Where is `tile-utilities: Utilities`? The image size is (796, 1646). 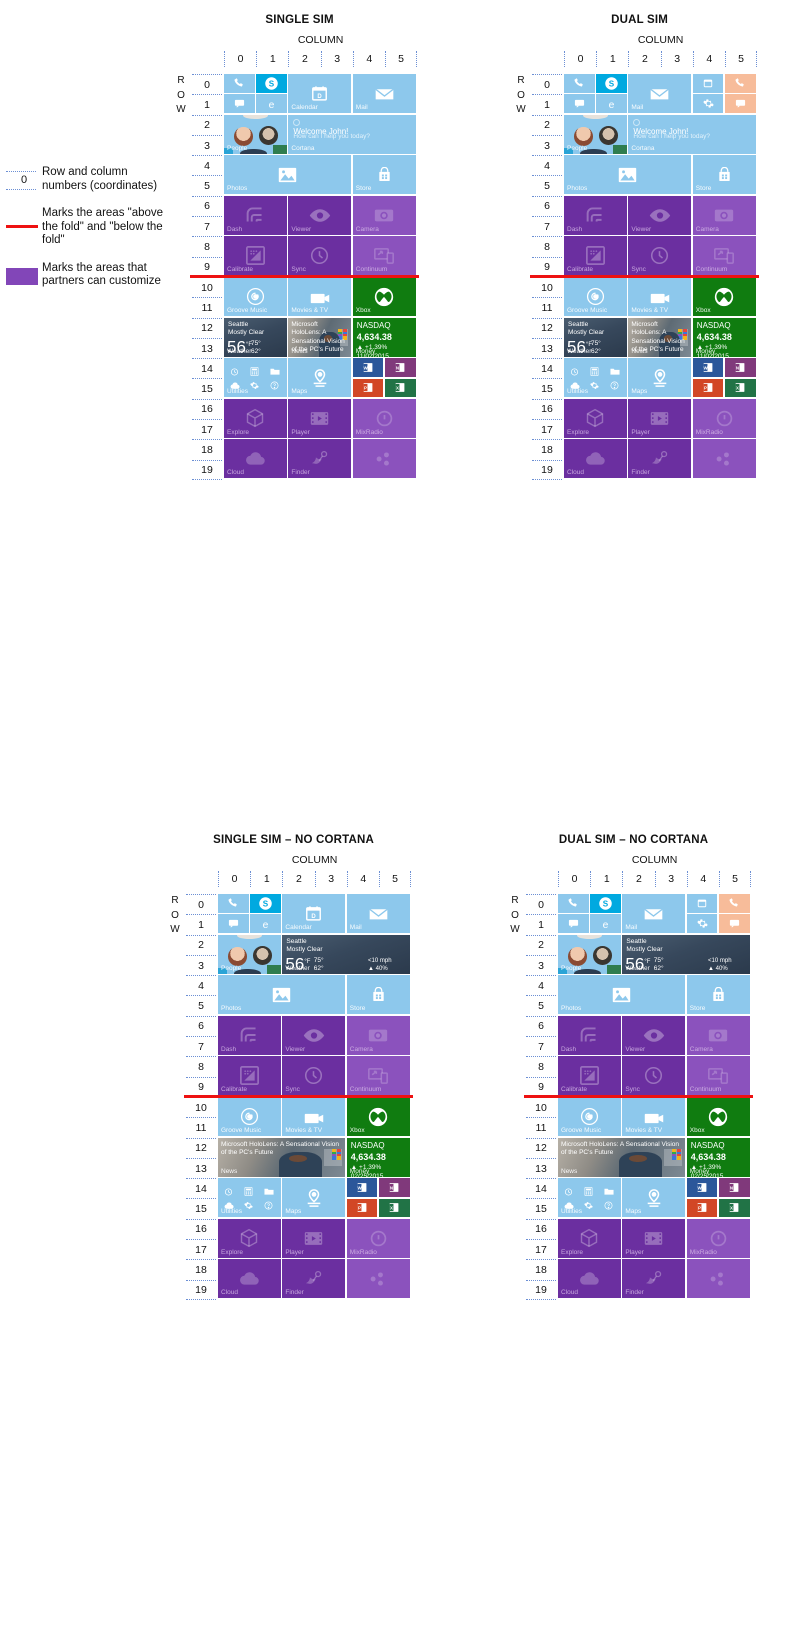
tile-utilities: Utilities is located at coordinates (249, 1198).